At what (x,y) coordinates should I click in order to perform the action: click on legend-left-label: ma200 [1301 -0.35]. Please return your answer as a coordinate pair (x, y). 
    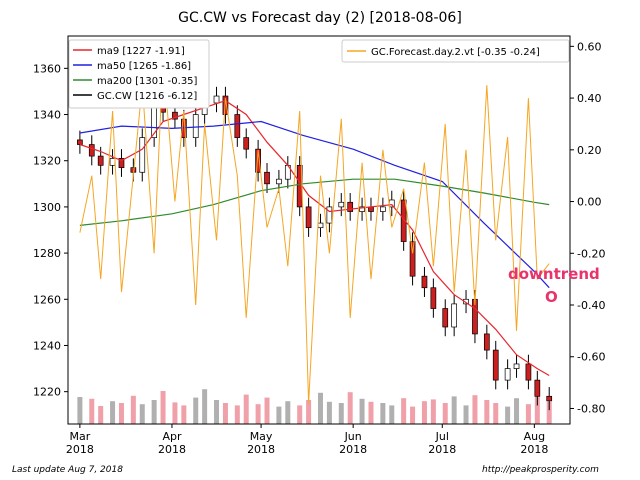
    Looking at the image, I should click on (147, 81).